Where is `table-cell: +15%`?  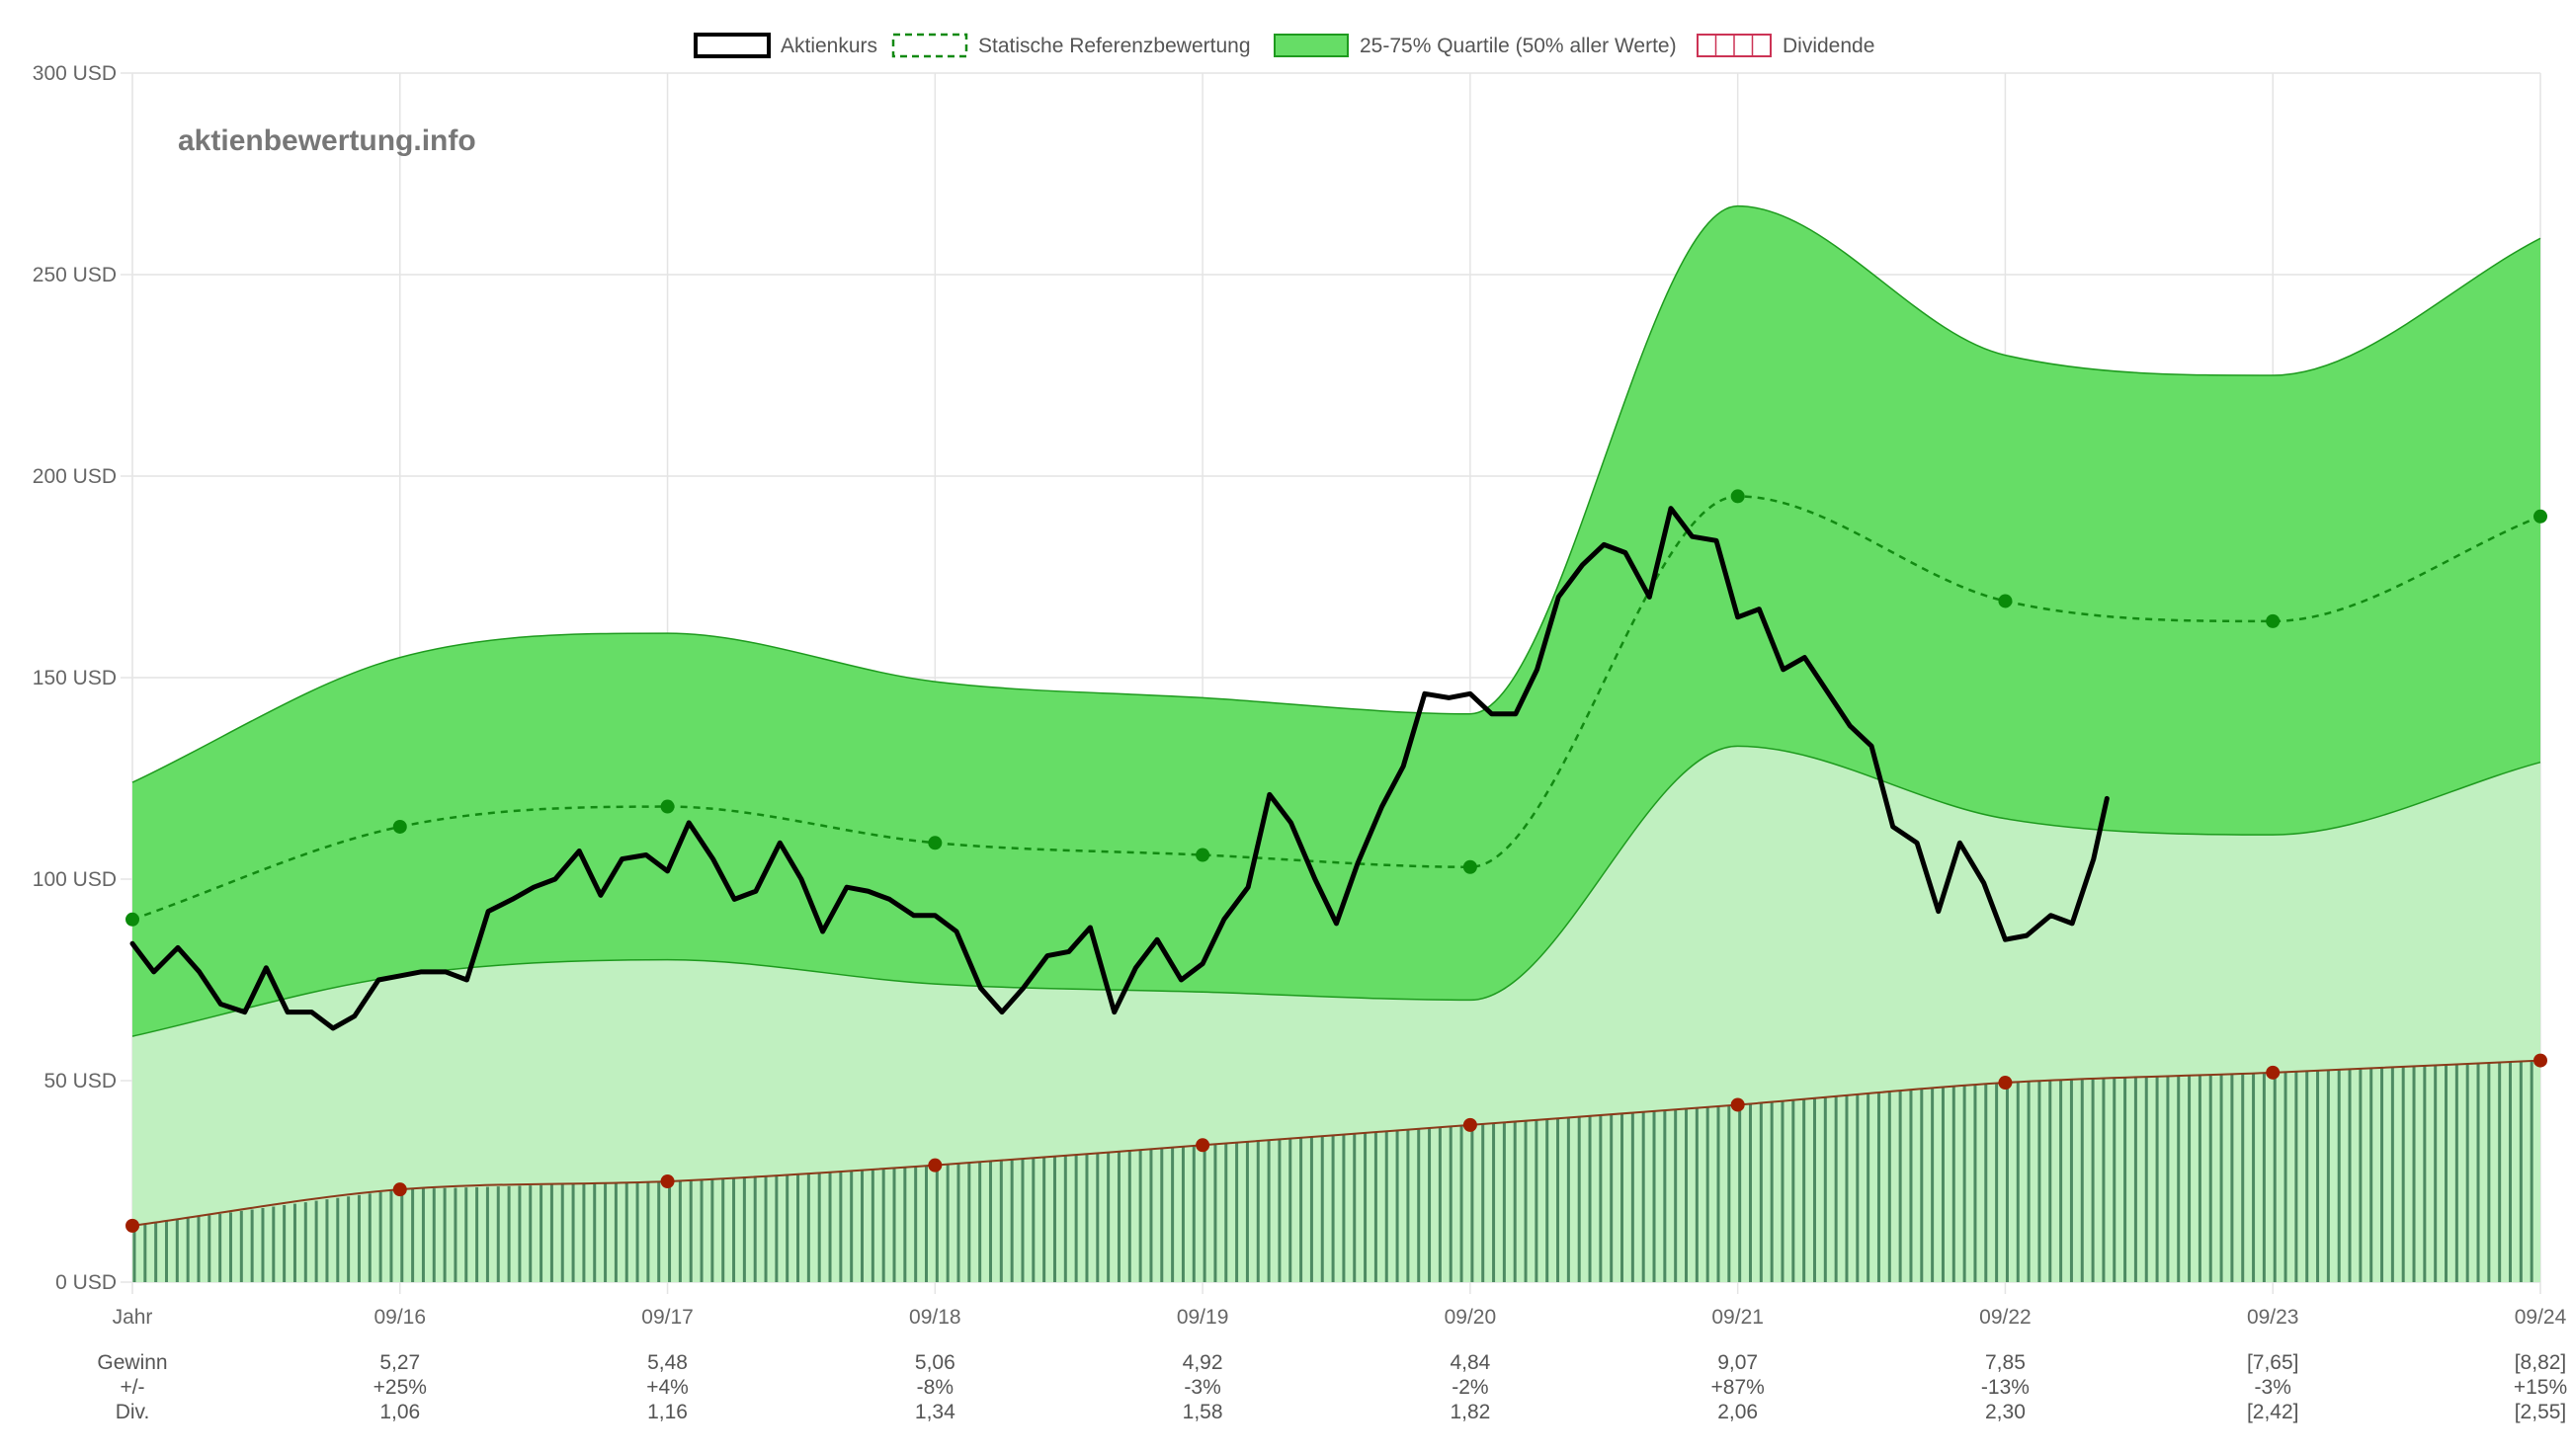 table-cell: +15% is located at coordinates (2540, 1387).